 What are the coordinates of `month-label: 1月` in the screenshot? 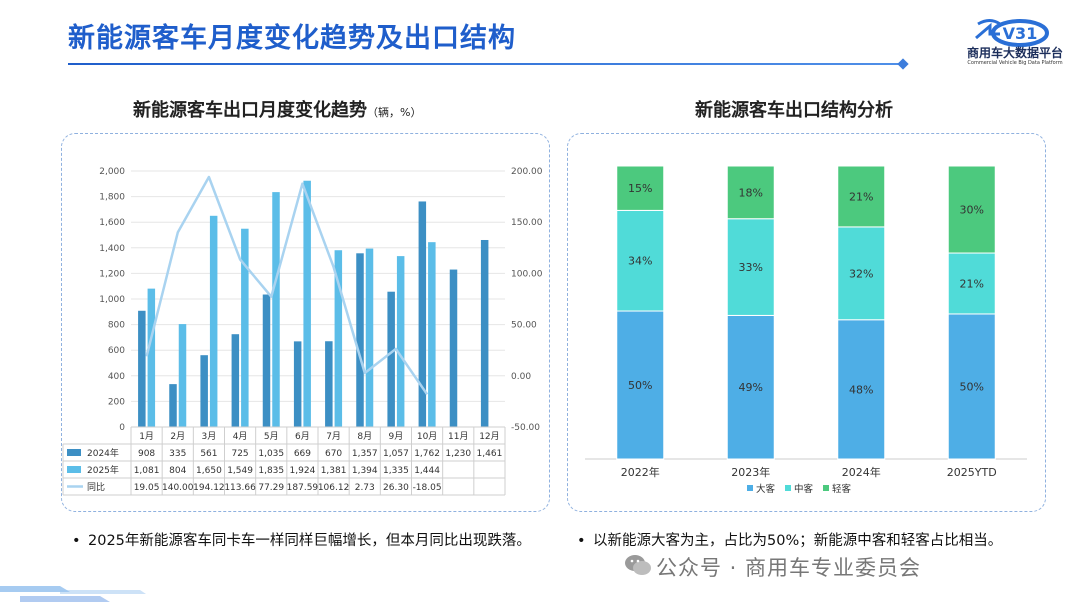 It's located at (146, 436).